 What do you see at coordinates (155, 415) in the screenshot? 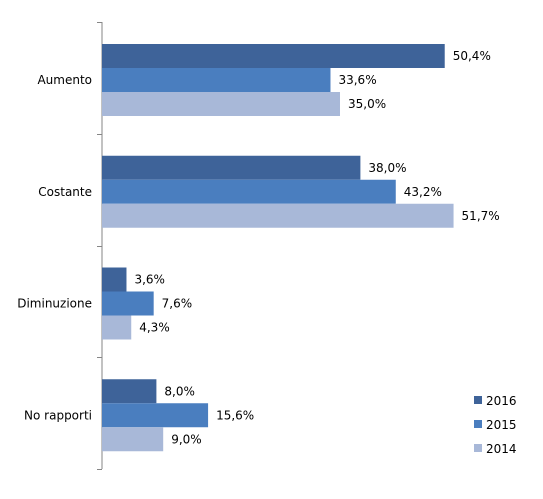
I see `bar-2015-no-rapporti` at bounding box center [155, 415].